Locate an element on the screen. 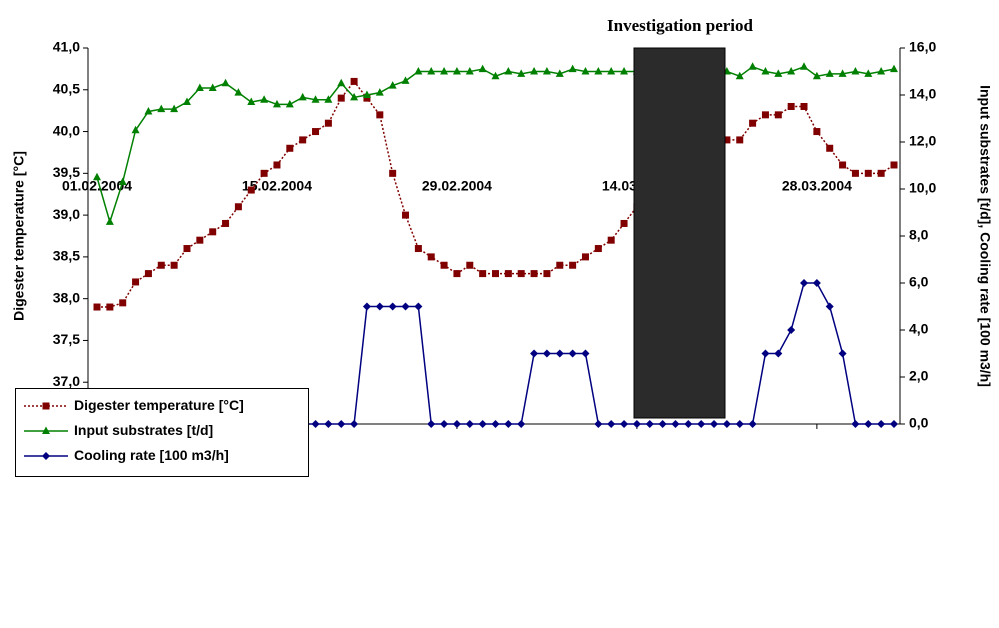 The height and width of the screenshot is (628, 999). y2-tick-label: 2,0 is located at coordinates (919, 376).